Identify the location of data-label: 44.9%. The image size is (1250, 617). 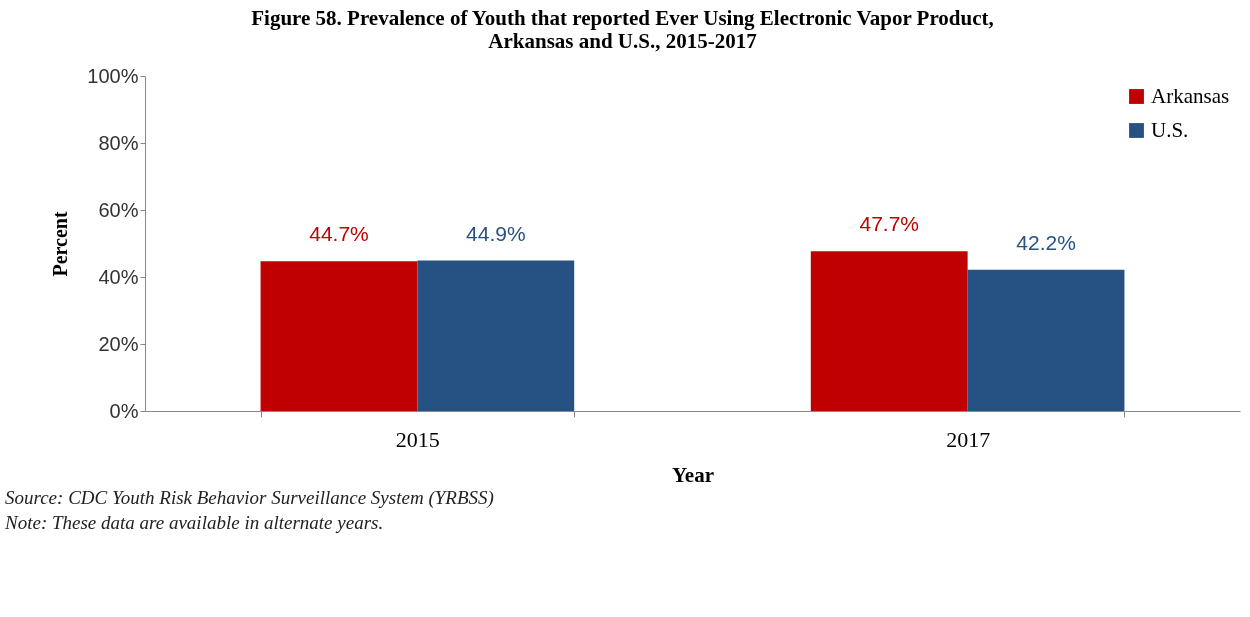
(496, 233).